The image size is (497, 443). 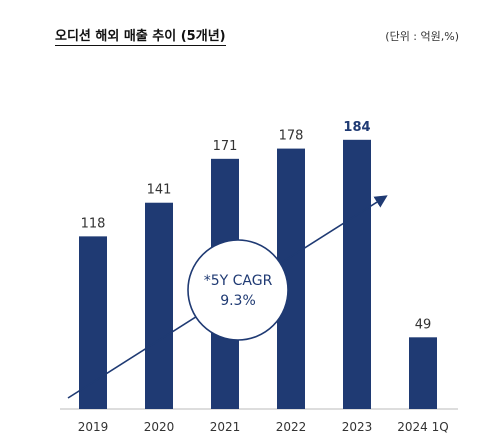 I want to click on cagr-value: 9.3%, so click(x=238, y=301).